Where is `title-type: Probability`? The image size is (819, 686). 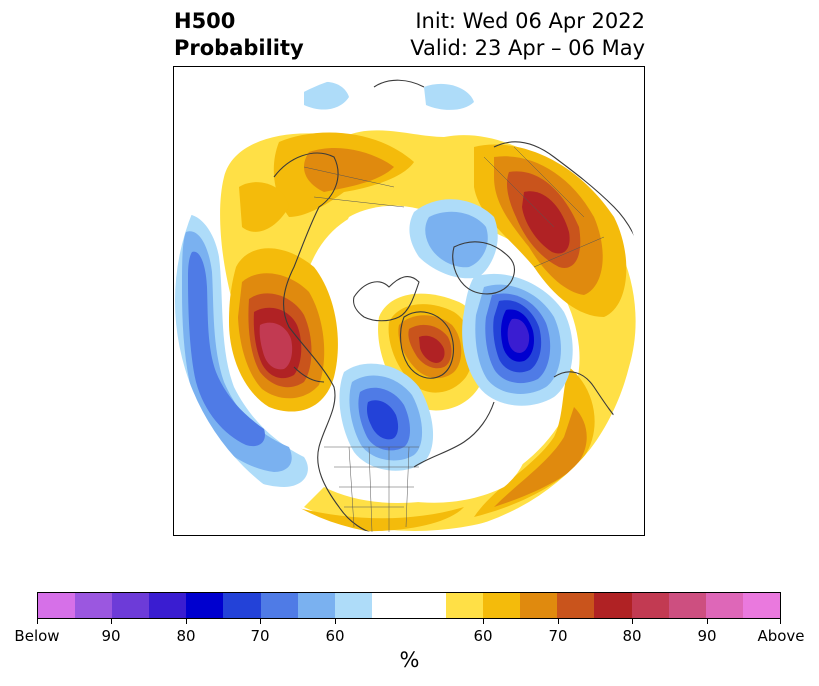 title-type: Probability is located at coordinates (239, 48).